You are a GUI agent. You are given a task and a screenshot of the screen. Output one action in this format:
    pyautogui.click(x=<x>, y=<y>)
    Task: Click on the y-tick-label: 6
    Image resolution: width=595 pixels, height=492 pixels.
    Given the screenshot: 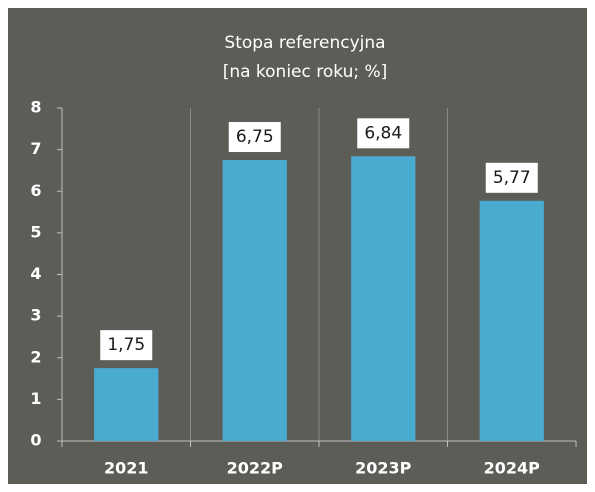 What is the action you would take?
    pyautogui.click(x=35, y=190)
    